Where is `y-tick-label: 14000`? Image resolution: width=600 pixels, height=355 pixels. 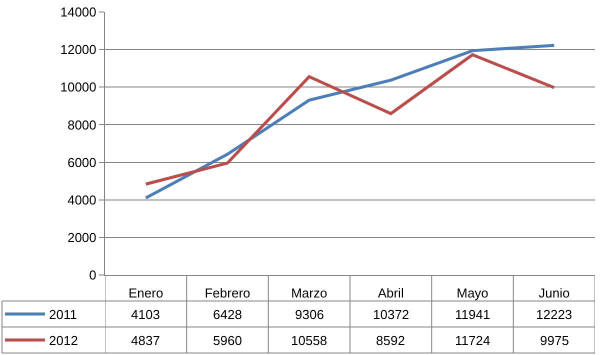
y-tick-label: 14000 is located at coordinates (78, 12).